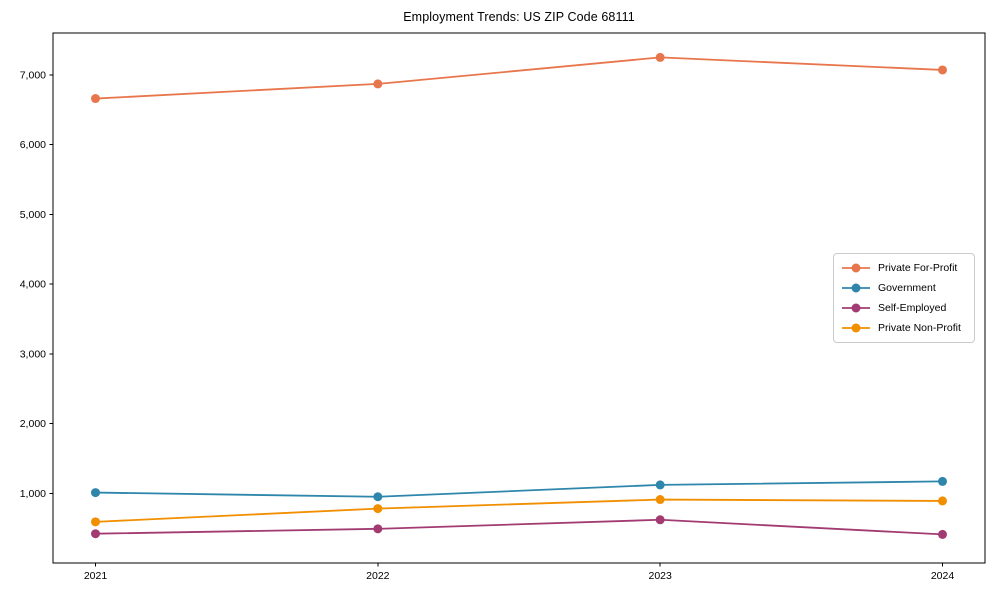  I want to click on data-point-government-2021, so click(95, 493).